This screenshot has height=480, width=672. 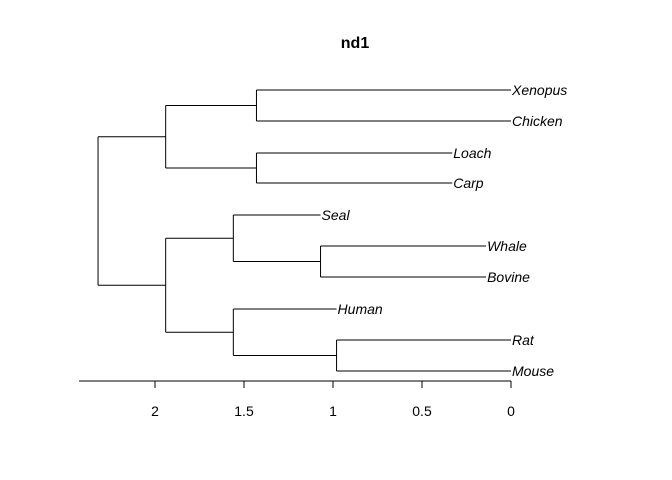 I want to click on x-tick-label: 0.5, so click(x=422, y=411).